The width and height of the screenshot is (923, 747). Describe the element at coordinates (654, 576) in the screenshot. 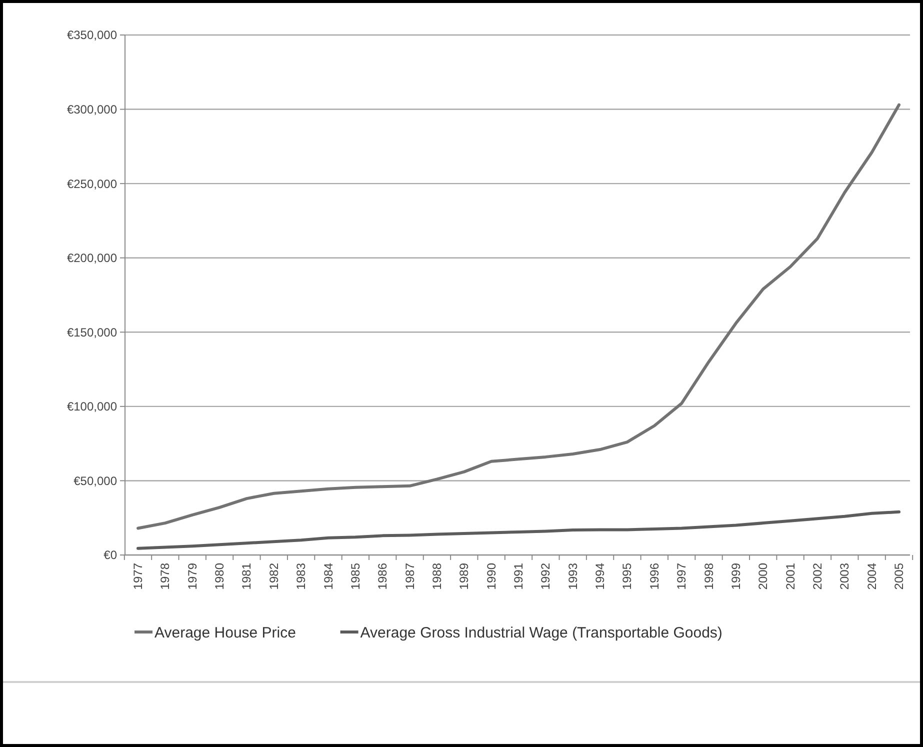

I see `x-tick-label: 1996` at that location.